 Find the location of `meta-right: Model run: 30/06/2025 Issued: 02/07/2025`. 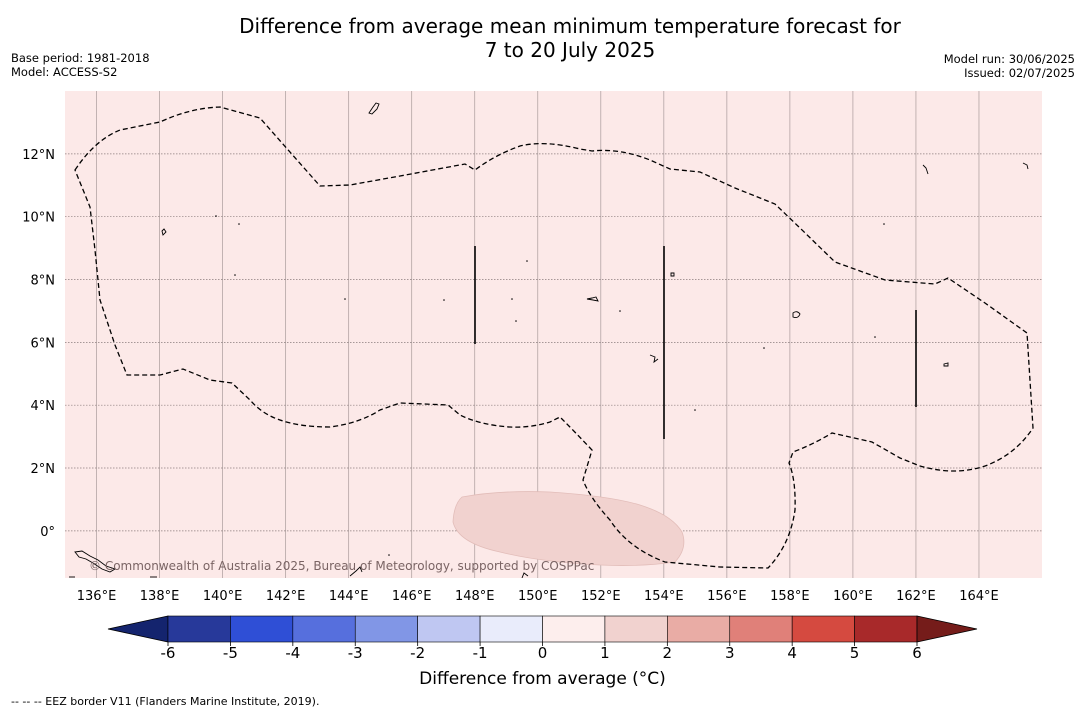

meta-right: Model run: 30/06/2025 Issued: 02/07/2025 is located at coordinates (1009, 66).